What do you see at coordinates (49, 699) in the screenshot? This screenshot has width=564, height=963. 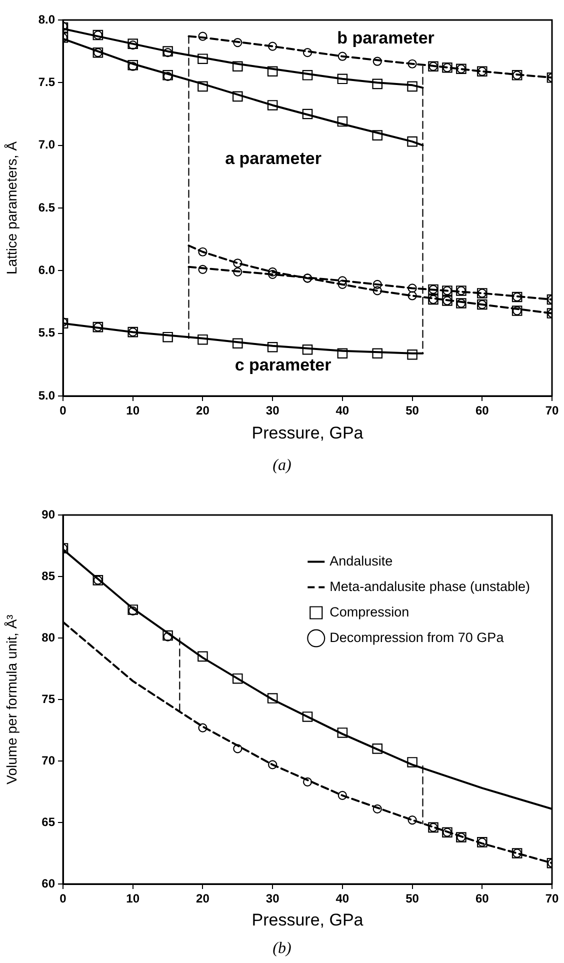 I see `y-tick-label: 75` at bounding box center [49, 699].